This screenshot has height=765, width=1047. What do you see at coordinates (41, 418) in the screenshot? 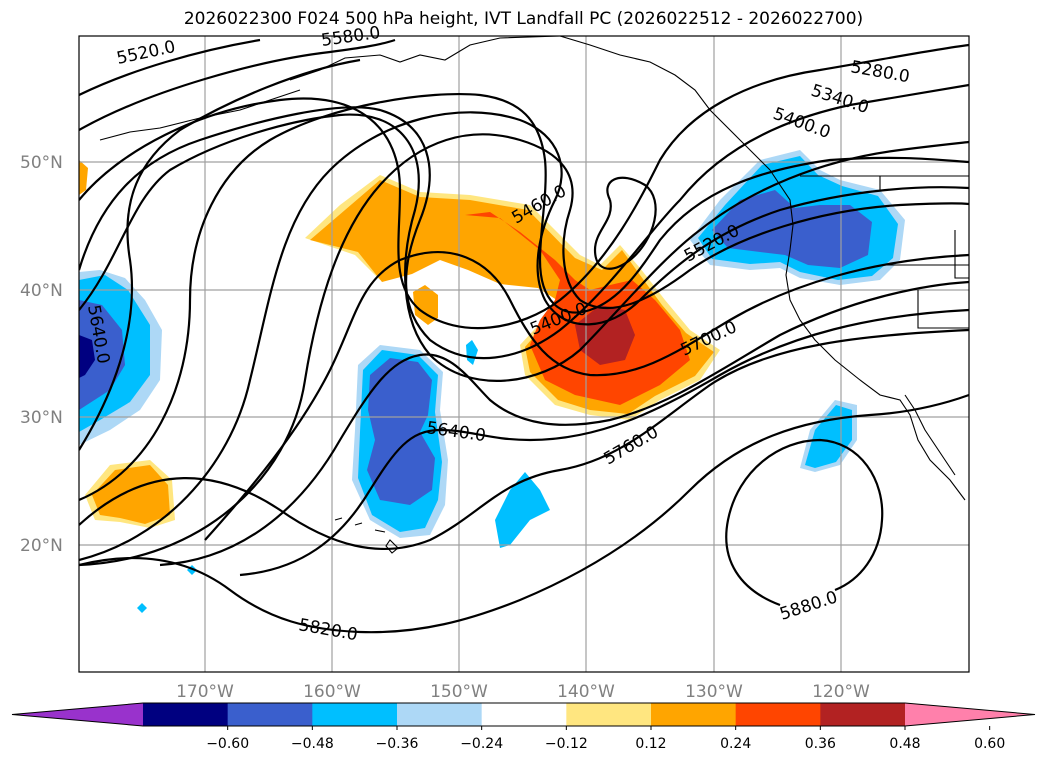
I see `latitude-label: 30°N` at bounding box center [41, 418].